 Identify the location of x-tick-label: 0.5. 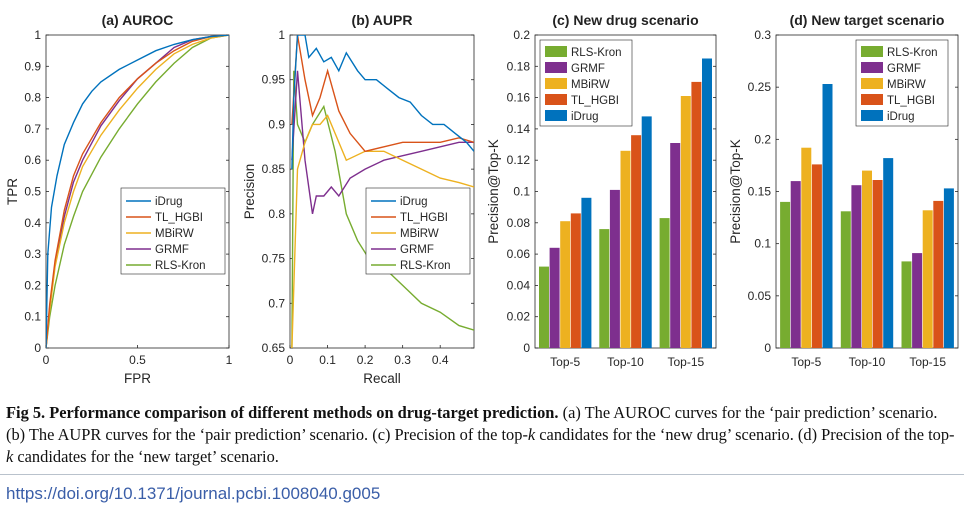
(137, 360).